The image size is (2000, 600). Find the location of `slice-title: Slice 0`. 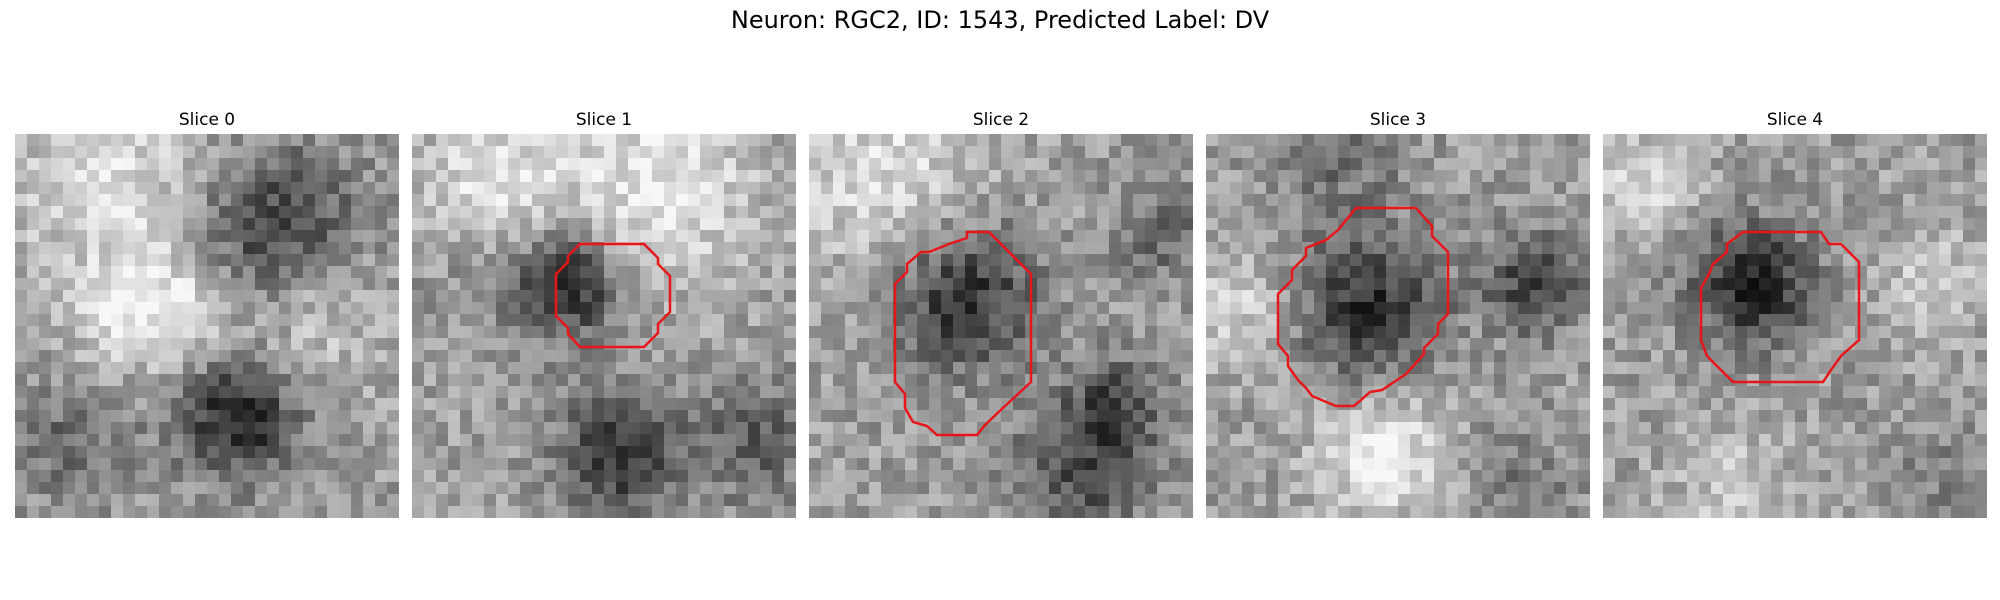

slice-title: Slice 0 is located at coordinates (207, 120).